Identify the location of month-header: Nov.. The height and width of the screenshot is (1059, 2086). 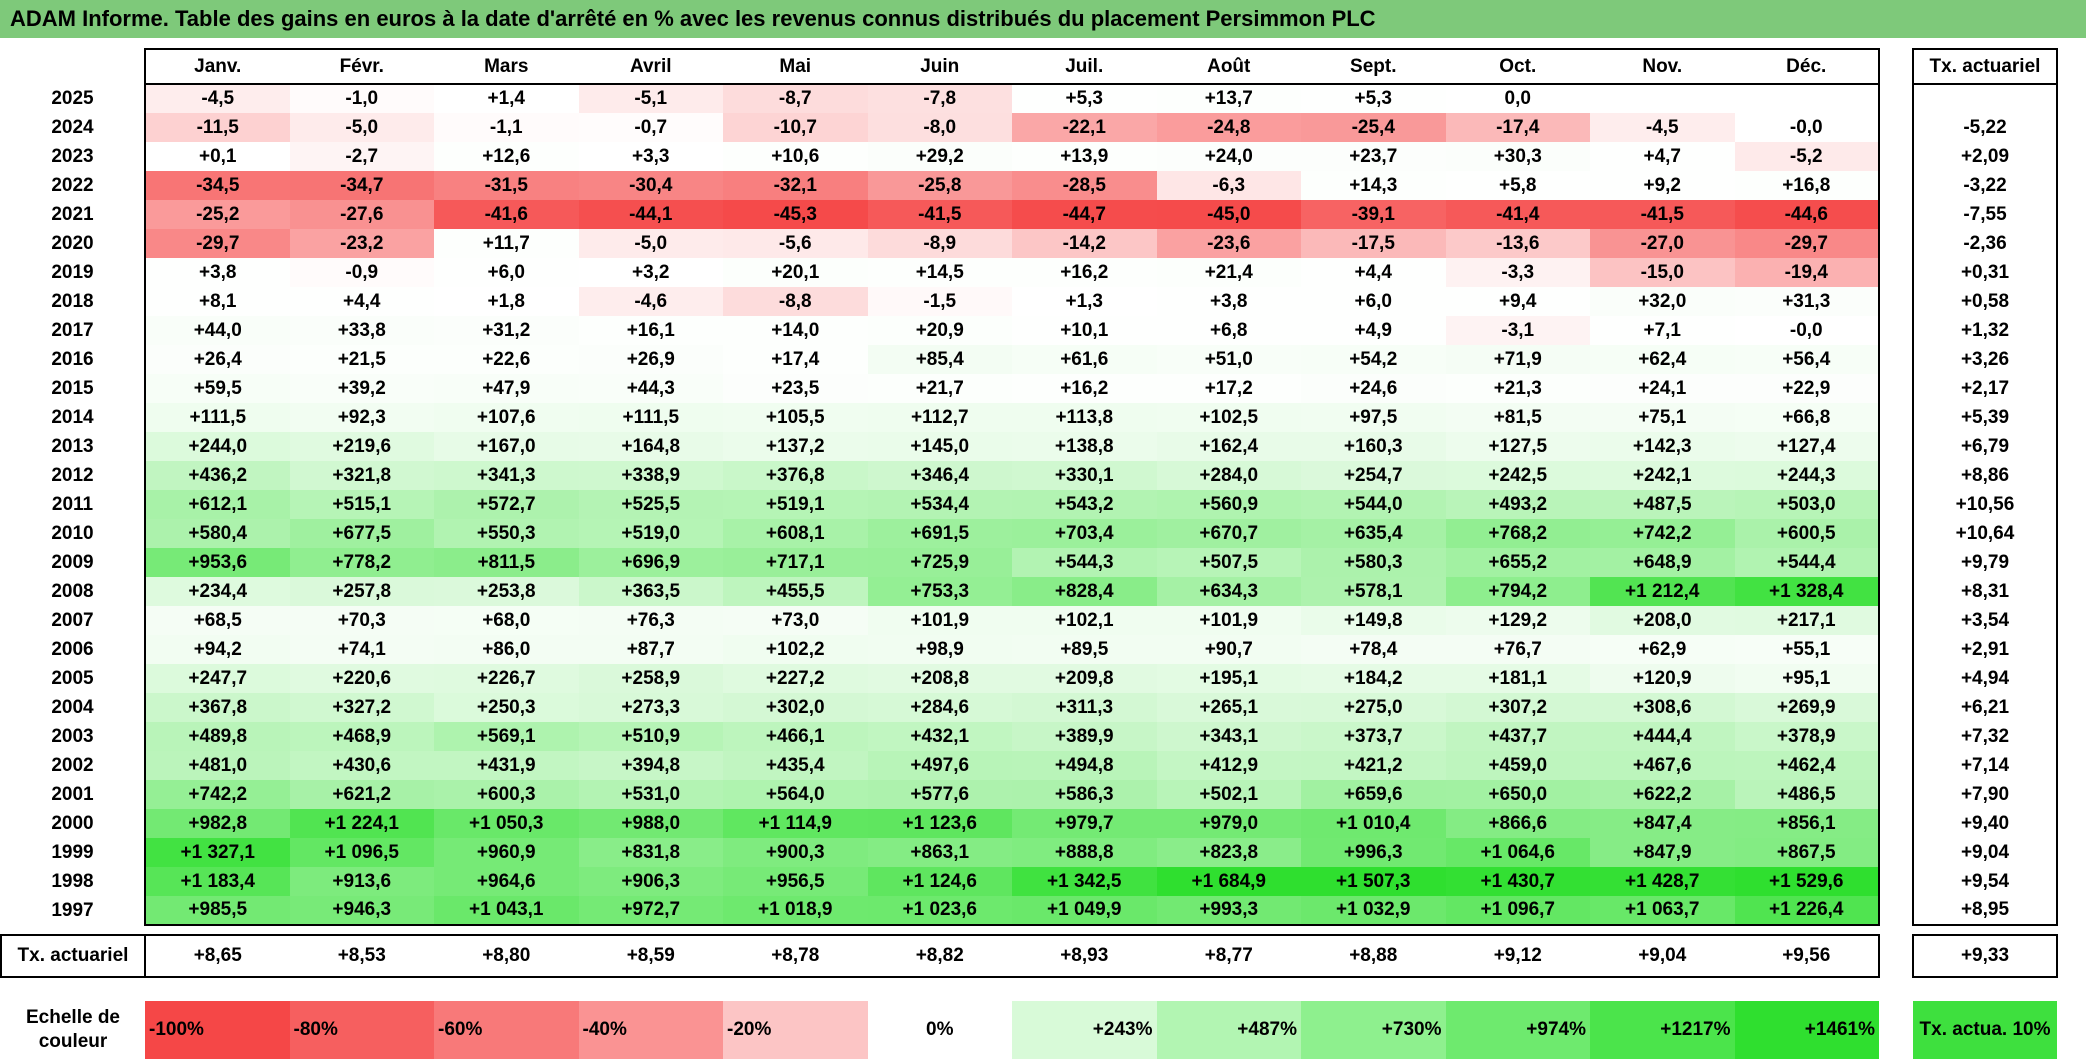
(1662, 66).